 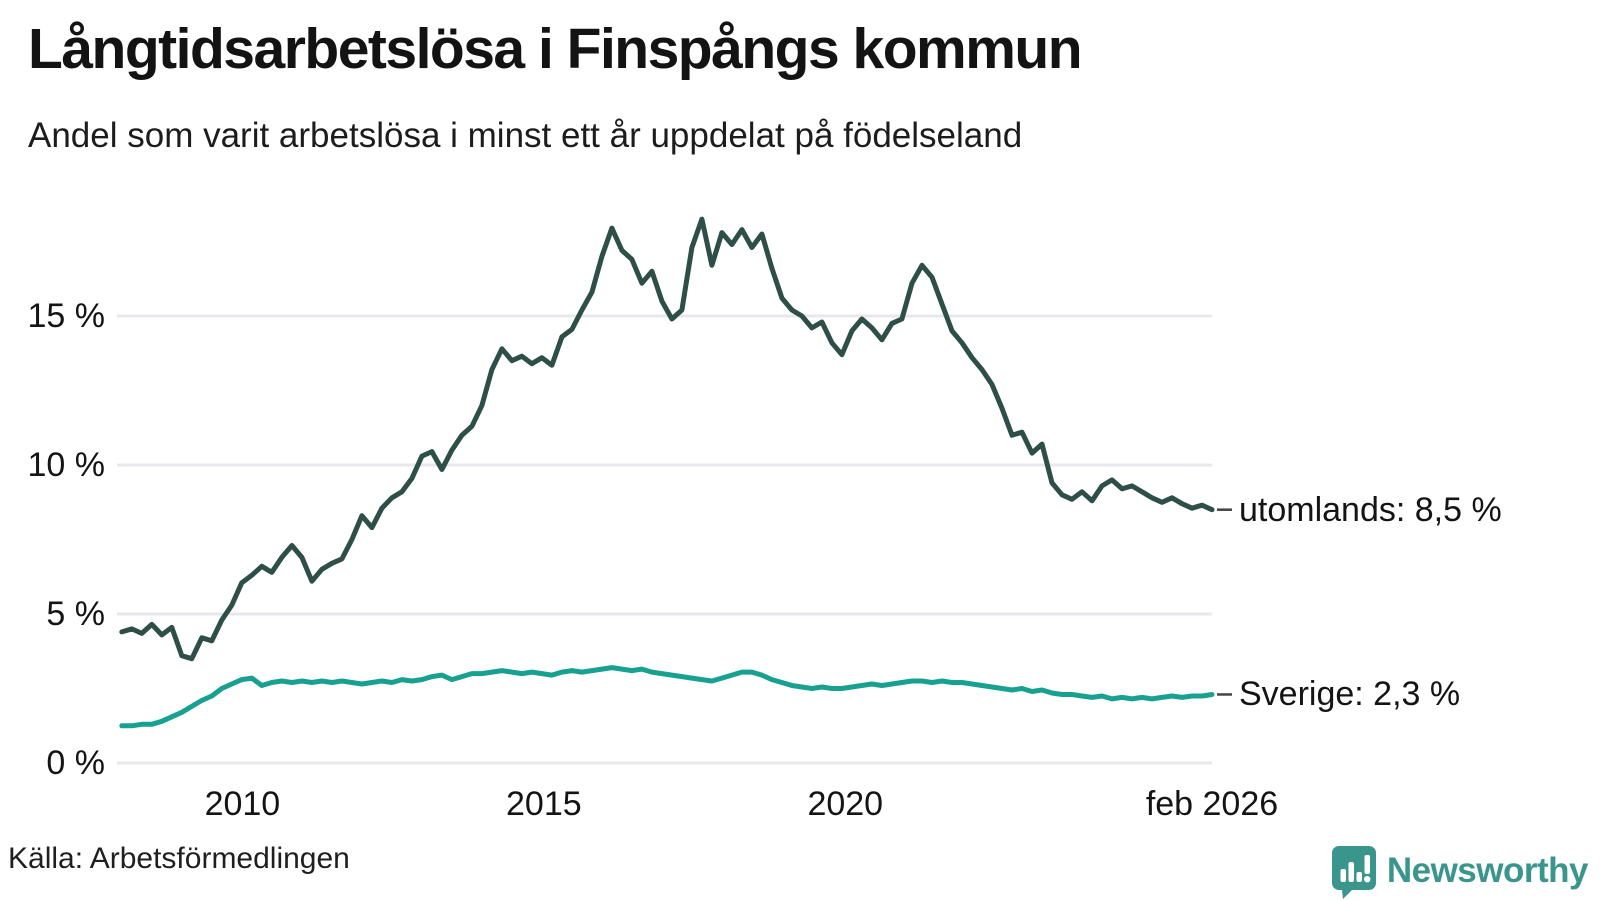 I want to click on x-tick-label: 2010, so click(x=242, y=804).